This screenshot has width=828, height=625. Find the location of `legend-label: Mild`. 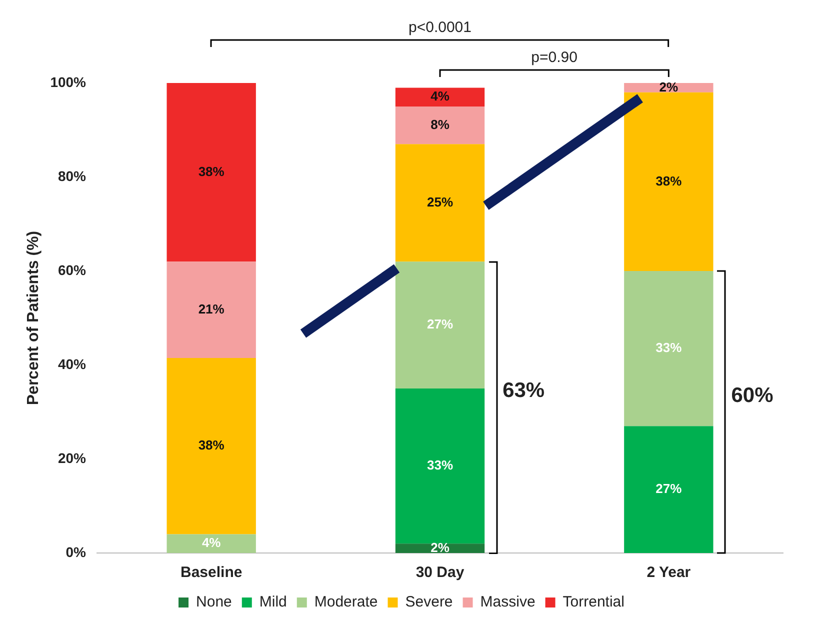

legend-label: Mild is located at coordinates (273, 602).